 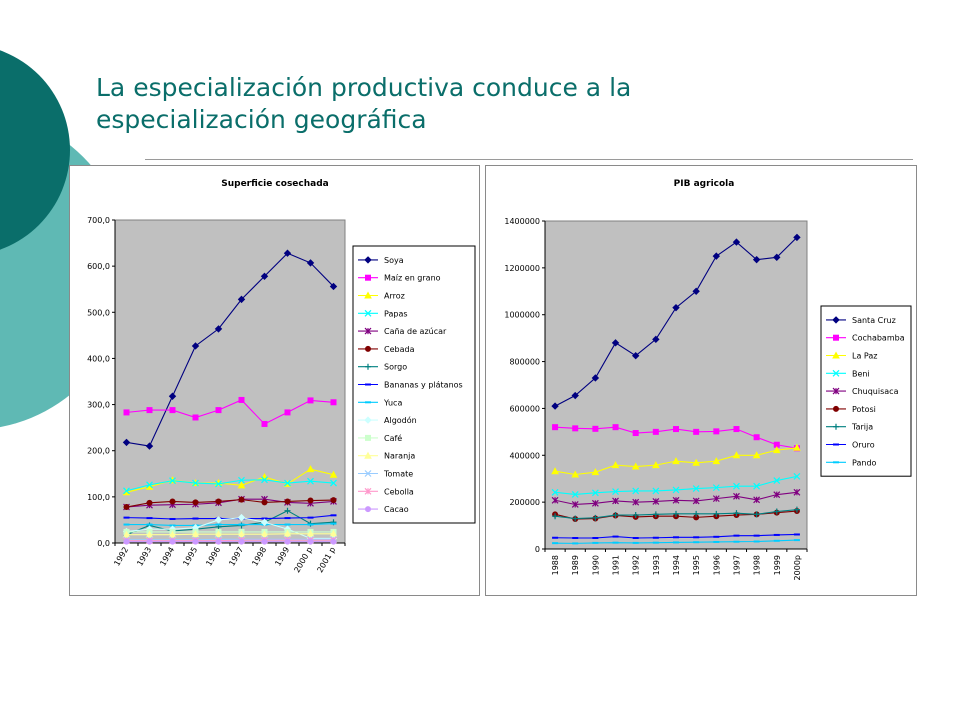 I want to click on x-tick-label: 1992, so click(x=636, y=565).